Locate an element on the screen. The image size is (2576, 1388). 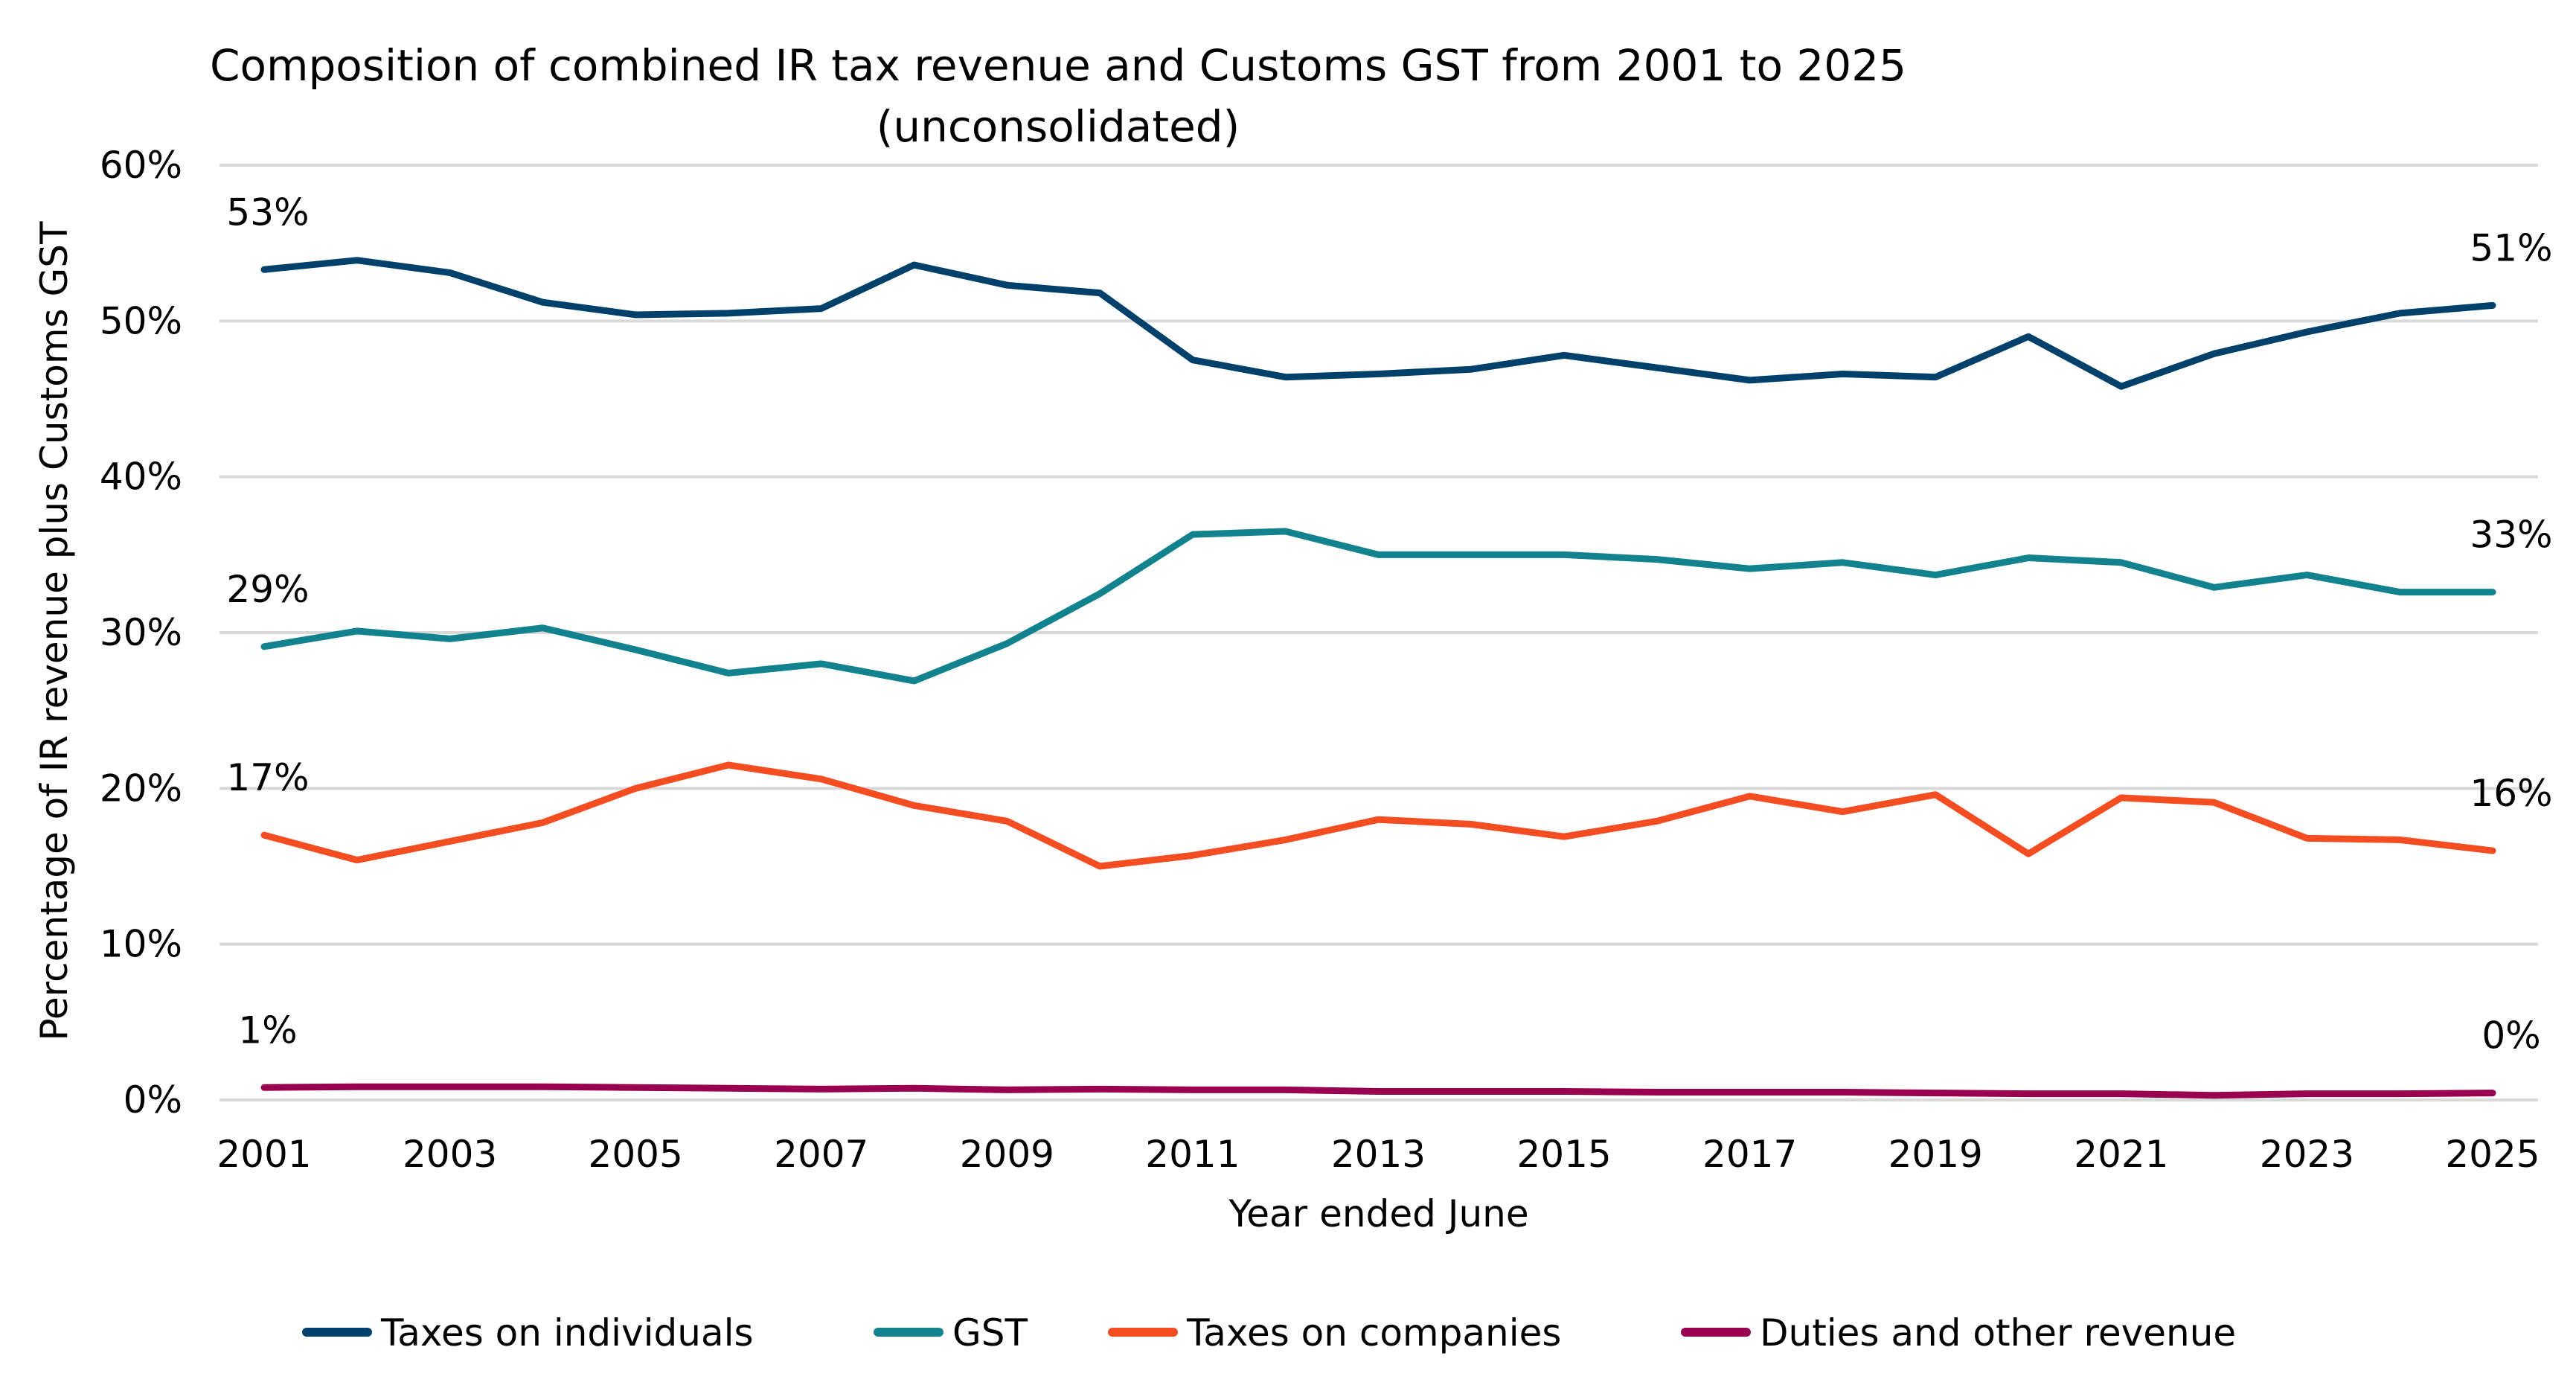
end-value-label: 0% is located at coordinates (2511, 1036).